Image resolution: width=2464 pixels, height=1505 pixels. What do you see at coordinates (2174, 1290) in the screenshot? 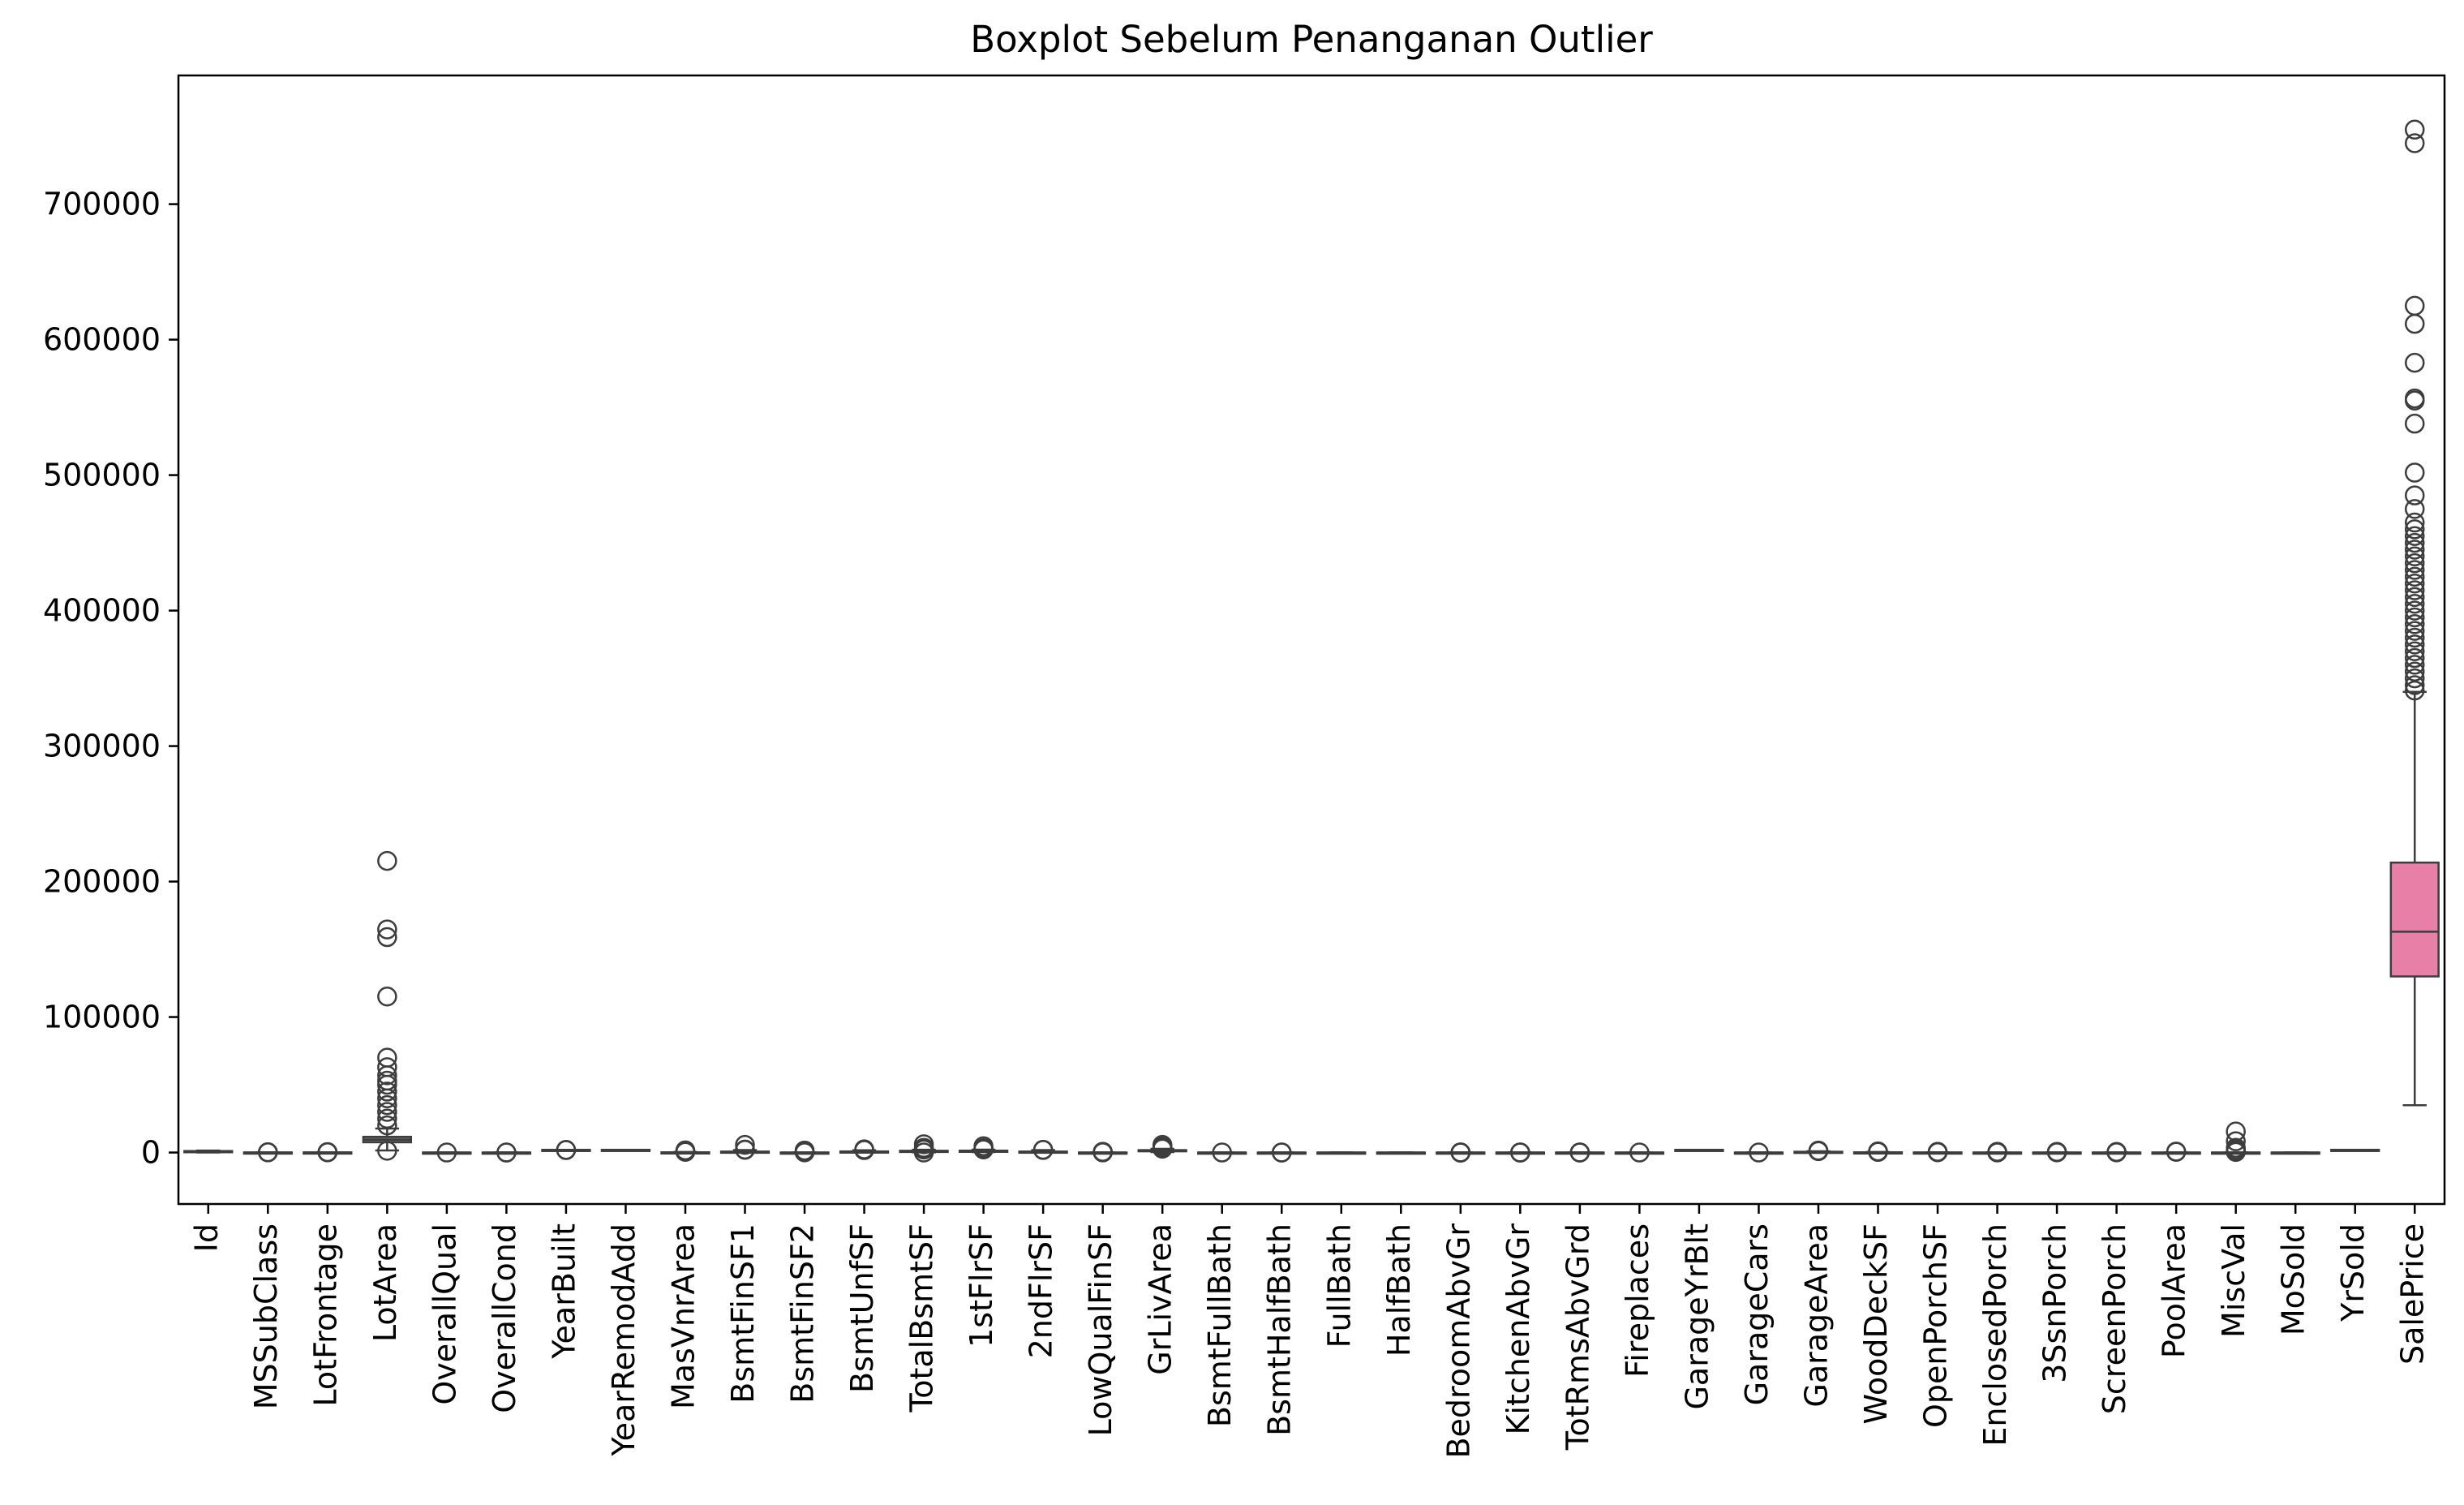
I see `x-tick-label: PoolArea` at bounding box center [2174, 1290].